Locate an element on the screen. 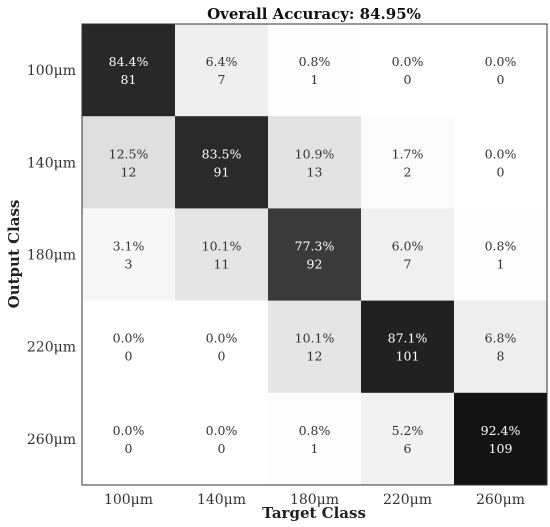  y-tick-label: 180μm is located at coordinates (51, 256).